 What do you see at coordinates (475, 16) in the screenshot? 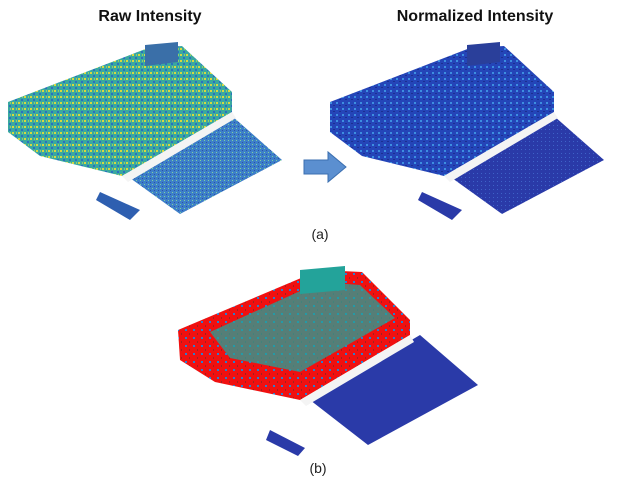
I see `normalized-title: Normalized Intensity` at bounding box center [475, 16].